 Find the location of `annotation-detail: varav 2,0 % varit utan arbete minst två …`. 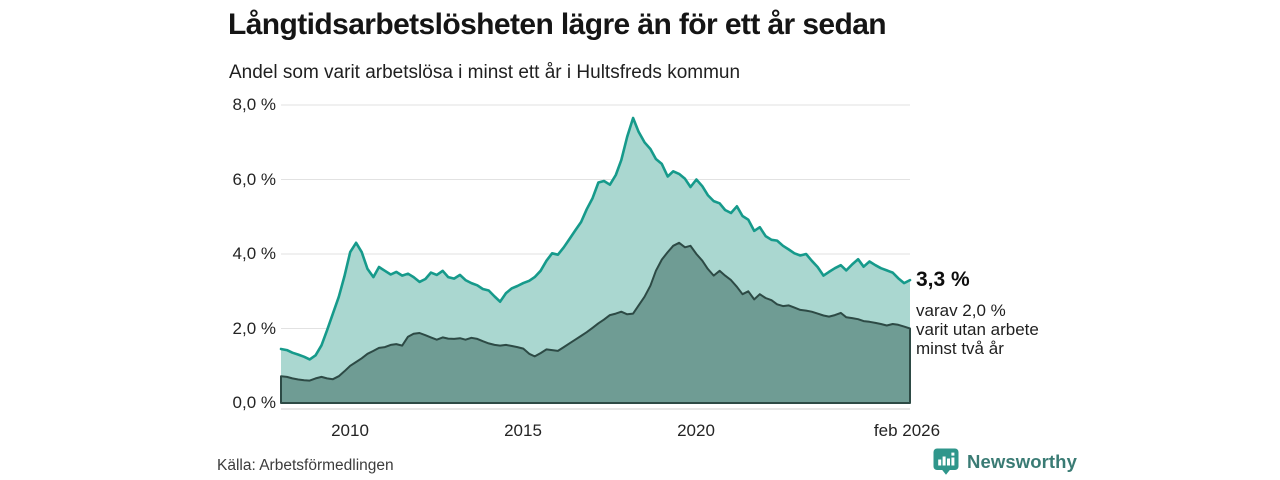

annotation-detail: varav 2,0 % varit utan arbete minst två … is located at coordinates (977, 329).